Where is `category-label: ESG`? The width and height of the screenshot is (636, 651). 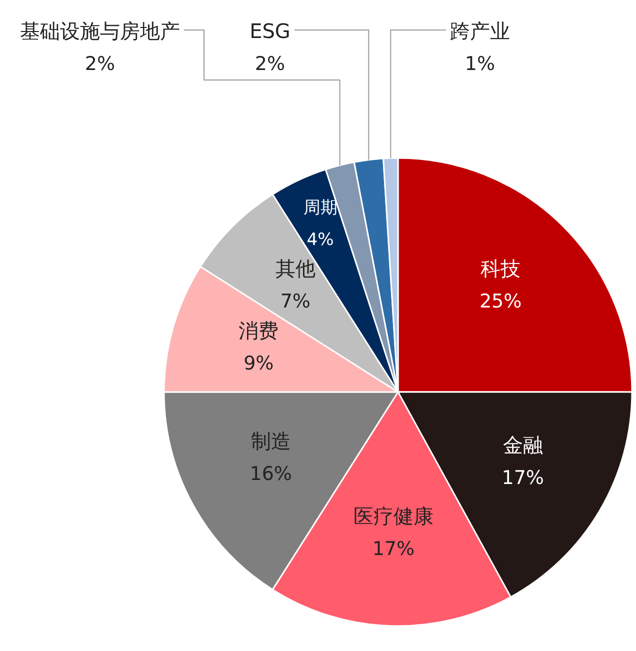
category-label: ESG is located at coordinates (270, 31).